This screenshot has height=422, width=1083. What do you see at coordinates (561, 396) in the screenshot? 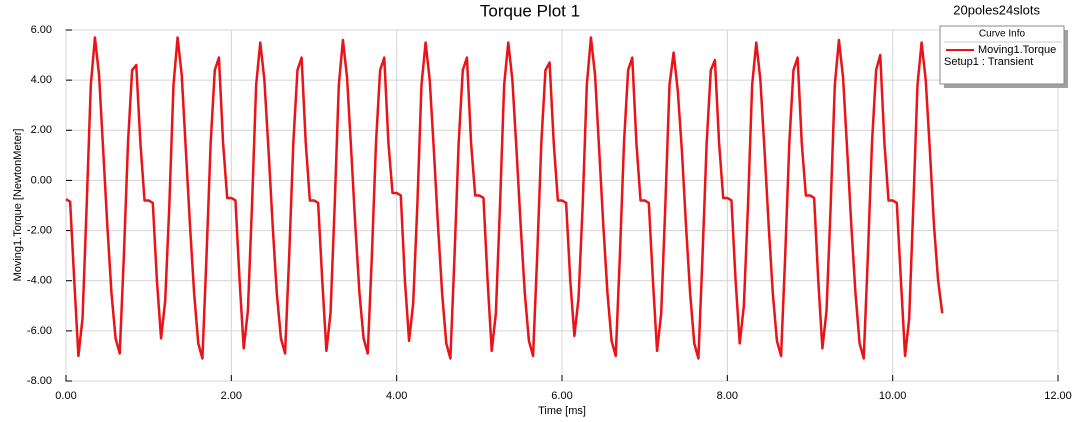
I see `x-tick-label: 6.00` at bounding box center [561, 396].